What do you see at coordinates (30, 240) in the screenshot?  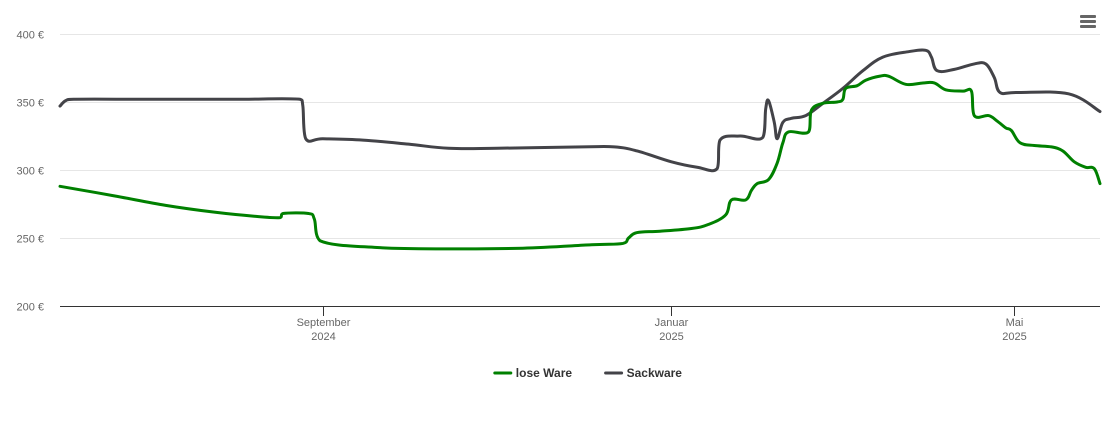 I see `y-tick-label: 250 €` at bounding box center [30, 240].